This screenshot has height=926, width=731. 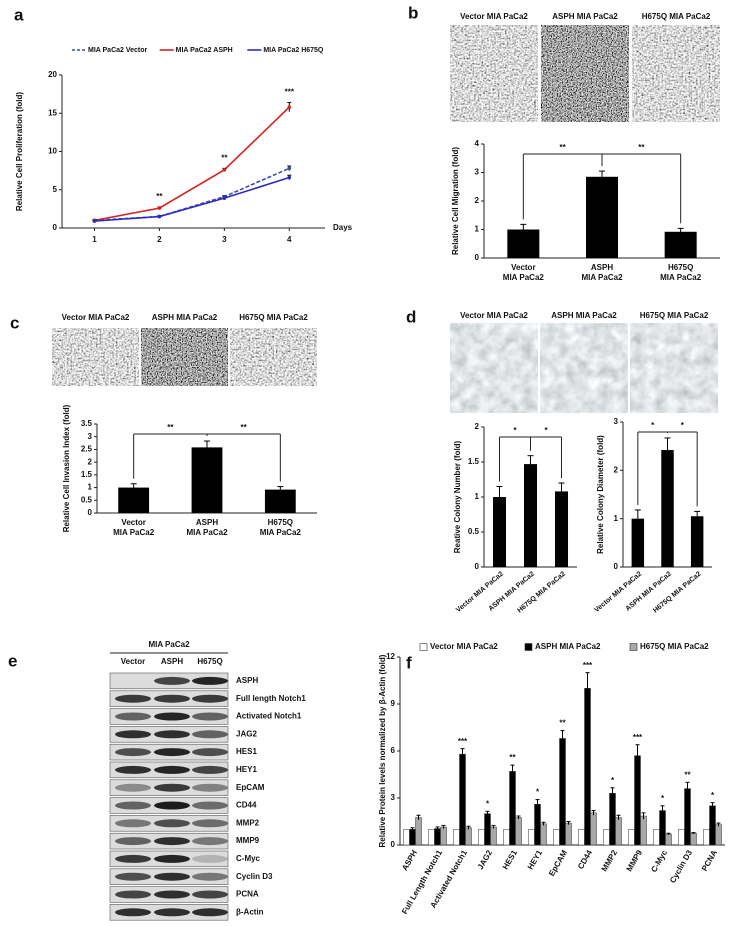 I want to click on y-tick-label: 0.5, so click(x=474, y=531).